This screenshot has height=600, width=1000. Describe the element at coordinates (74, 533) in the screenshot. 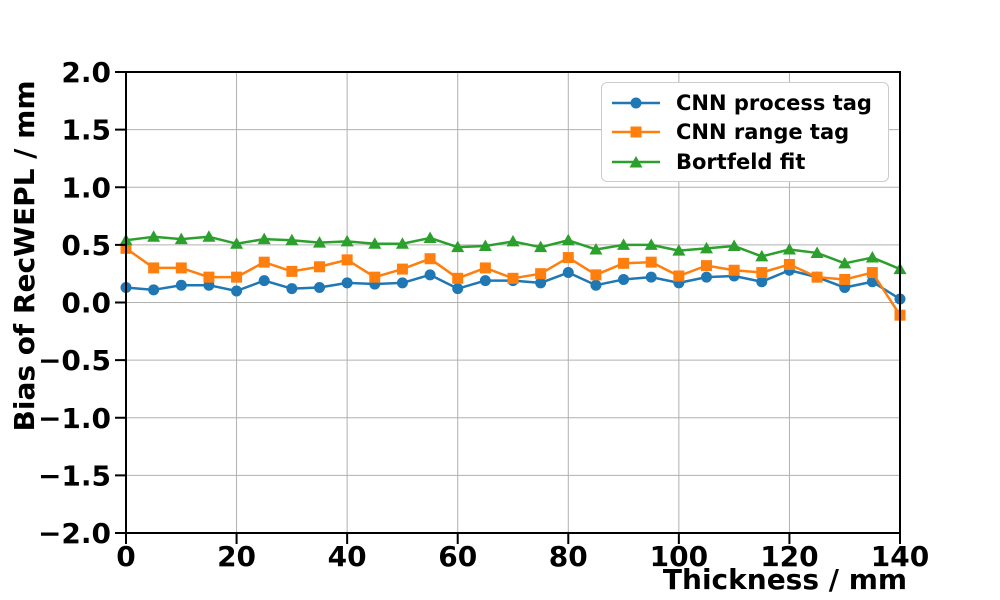

I see `y-tick-label: −2.0` at that location.